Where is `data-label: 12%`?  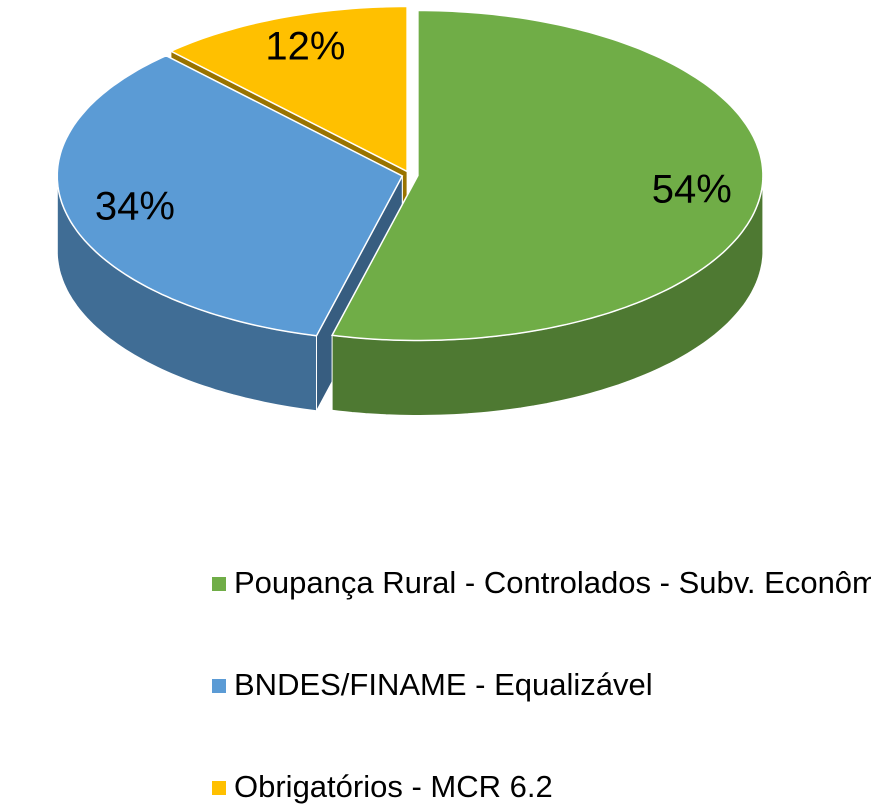
data-label: 12% is located at coordinates (305, 46).